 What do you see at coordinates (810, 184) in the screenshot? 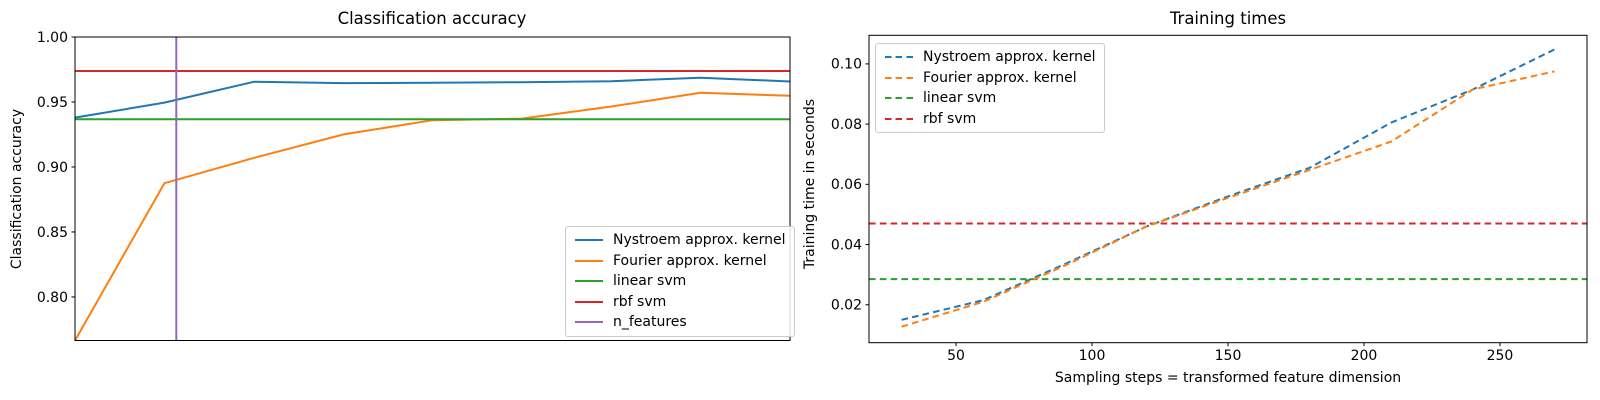
I see `times-y-axis-label: Training time in seconds` at bounding box center [810, 184].